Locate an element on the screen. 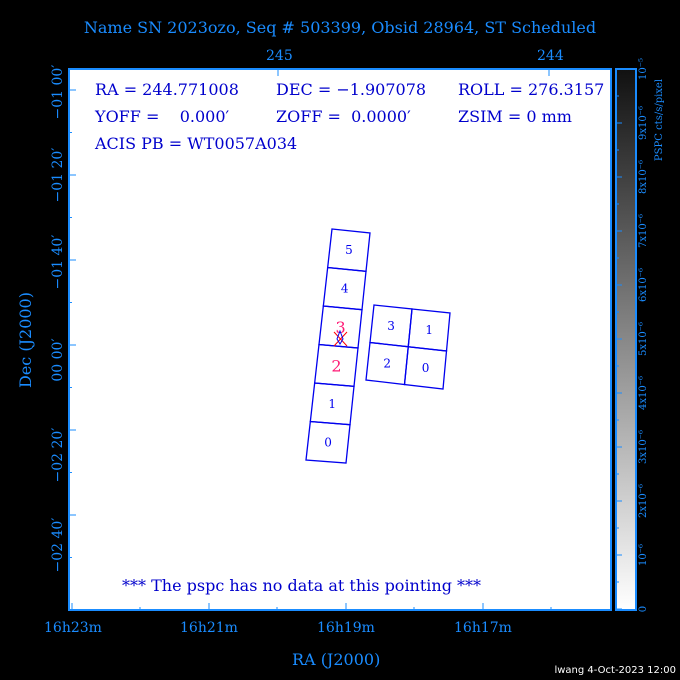 This screenshot has height=680, width=680. aimpoint-cross-icon is located at coordinates (340, 339).